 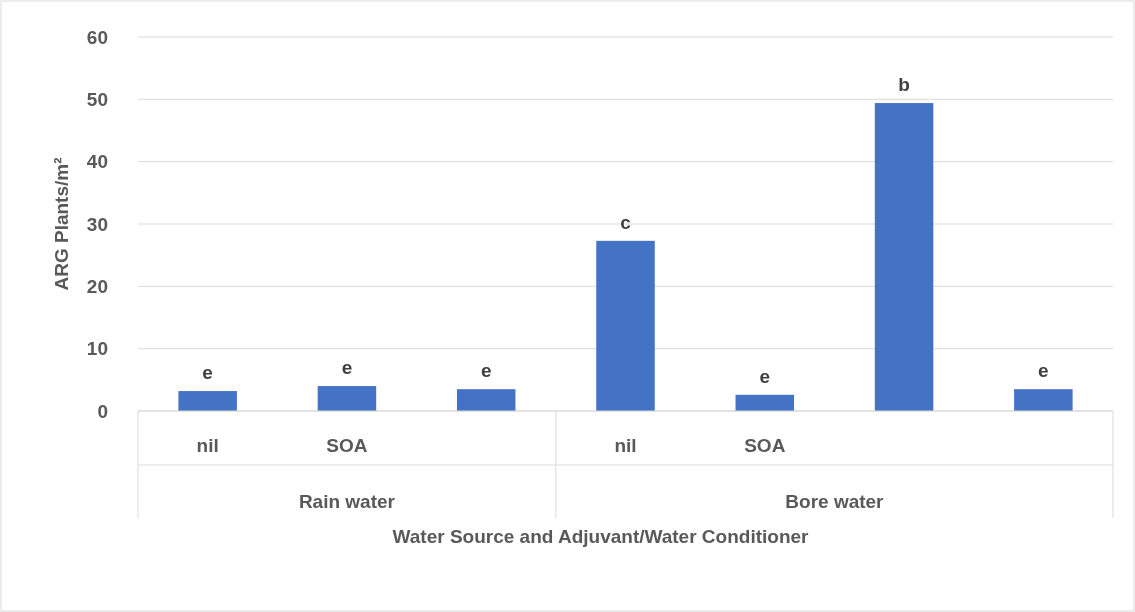 What do you see at coordinates (102, 411) in the screenshot?
I see `y-tick-label: 0` at bounding box center [102, 411].